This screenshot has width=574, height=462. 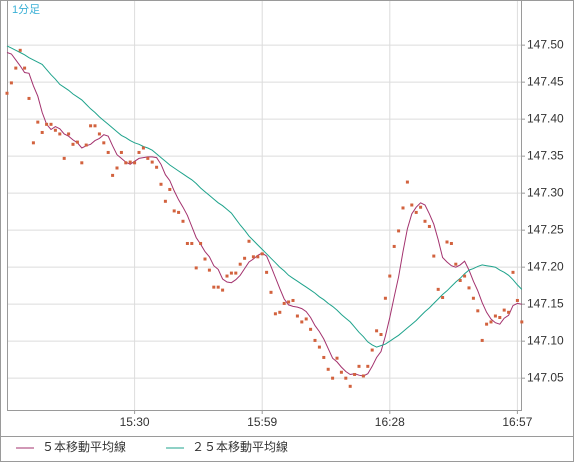 I want to click on y-tick-label: 147.40, so click(x=545, y=118).